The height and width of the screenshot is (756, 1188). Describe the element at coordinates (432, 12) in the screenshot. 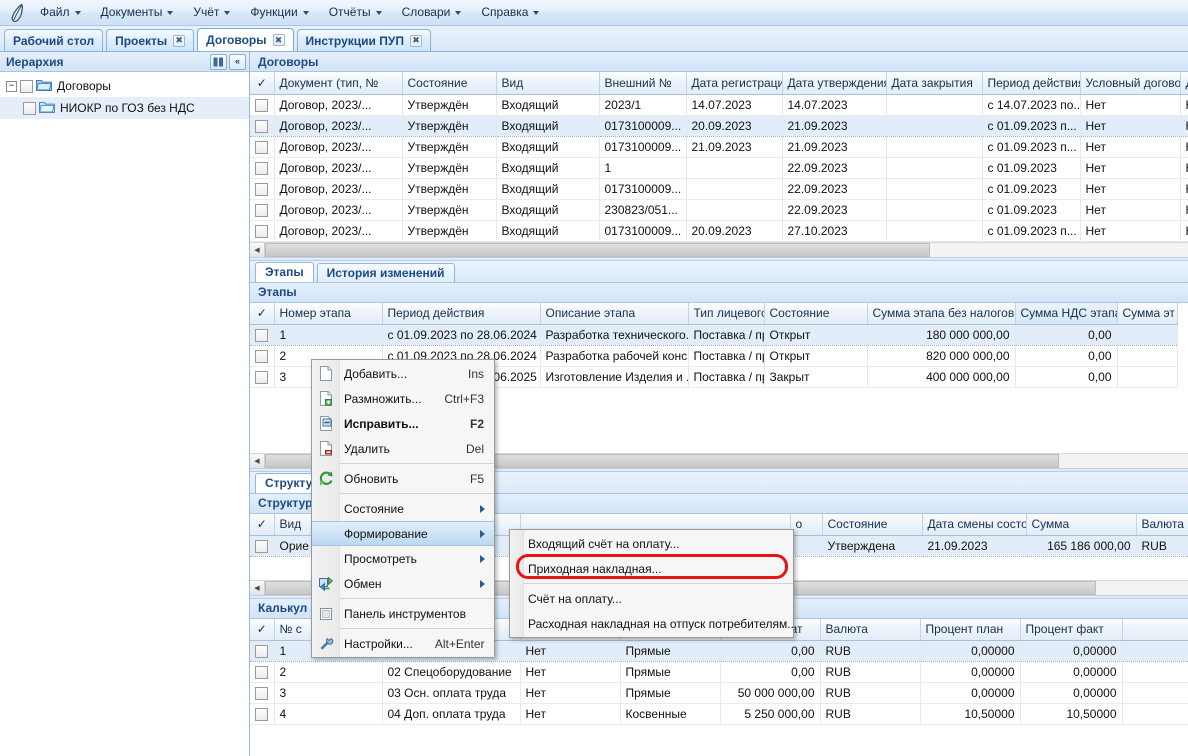

I see `menu-dictionaries: Словари` at that location.